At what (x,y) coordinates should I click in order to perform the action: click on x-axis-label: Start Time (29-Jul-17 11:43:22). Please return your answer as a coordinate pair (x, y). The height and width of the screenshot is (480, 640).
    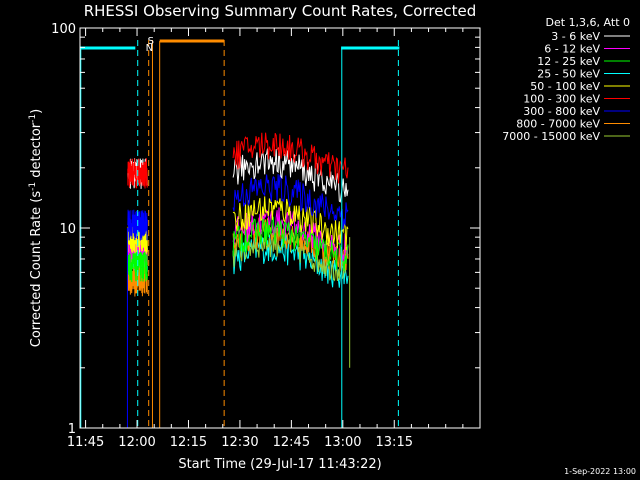
    Looking at the image, I should click on (279, 464).